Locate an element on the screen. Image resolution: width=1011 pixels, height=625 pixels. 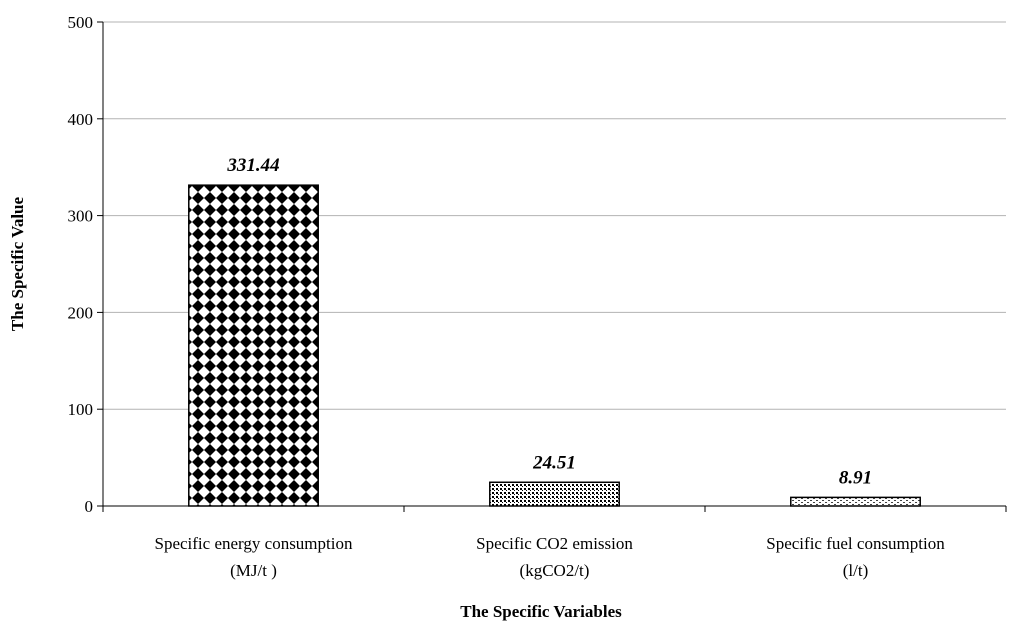
y-tick-label: 100 is located at coordinates (81, 409).